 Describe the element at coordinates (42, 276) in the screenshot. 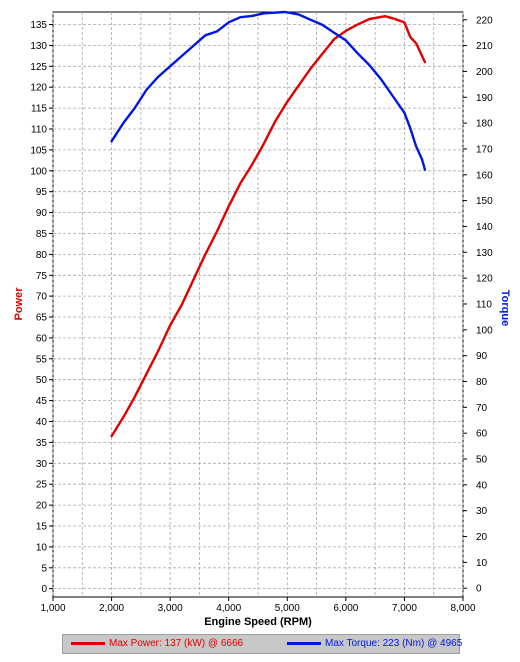

I see `y-left-tick-label: 75` at that location.